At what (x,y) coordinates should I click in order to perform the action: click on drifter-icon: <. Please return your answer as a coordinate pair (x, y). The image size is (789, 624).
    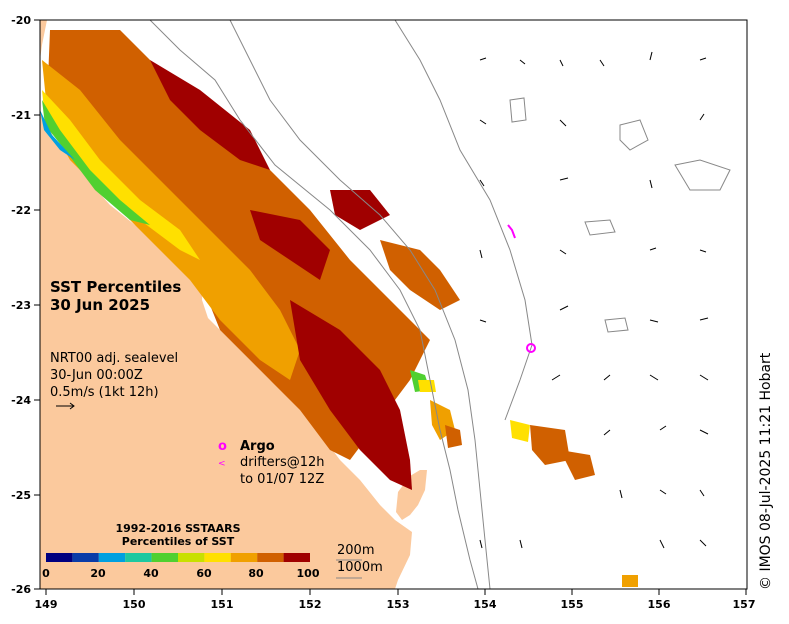
    Looking at the image, I should click on (222, 464).